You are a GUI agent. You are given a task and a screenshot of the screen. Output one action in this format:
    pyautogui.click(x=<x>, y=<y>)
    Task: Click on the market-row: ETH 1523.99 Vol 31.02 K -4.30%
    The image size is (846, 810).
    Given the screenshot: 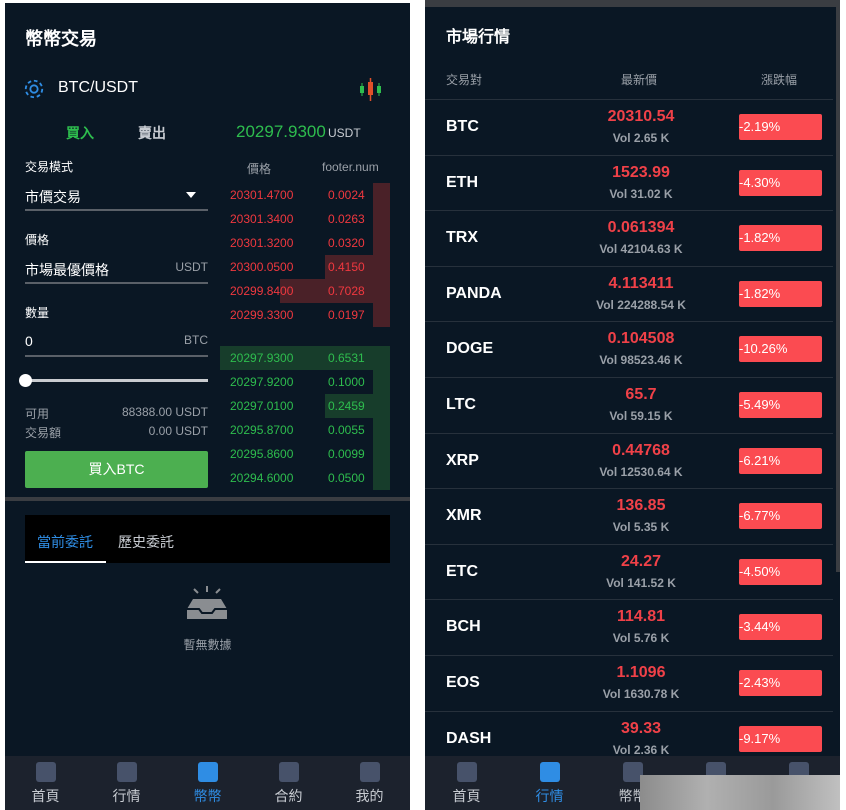 What is the action you would take?
    pyautogui.click(x=629, y=182)
    